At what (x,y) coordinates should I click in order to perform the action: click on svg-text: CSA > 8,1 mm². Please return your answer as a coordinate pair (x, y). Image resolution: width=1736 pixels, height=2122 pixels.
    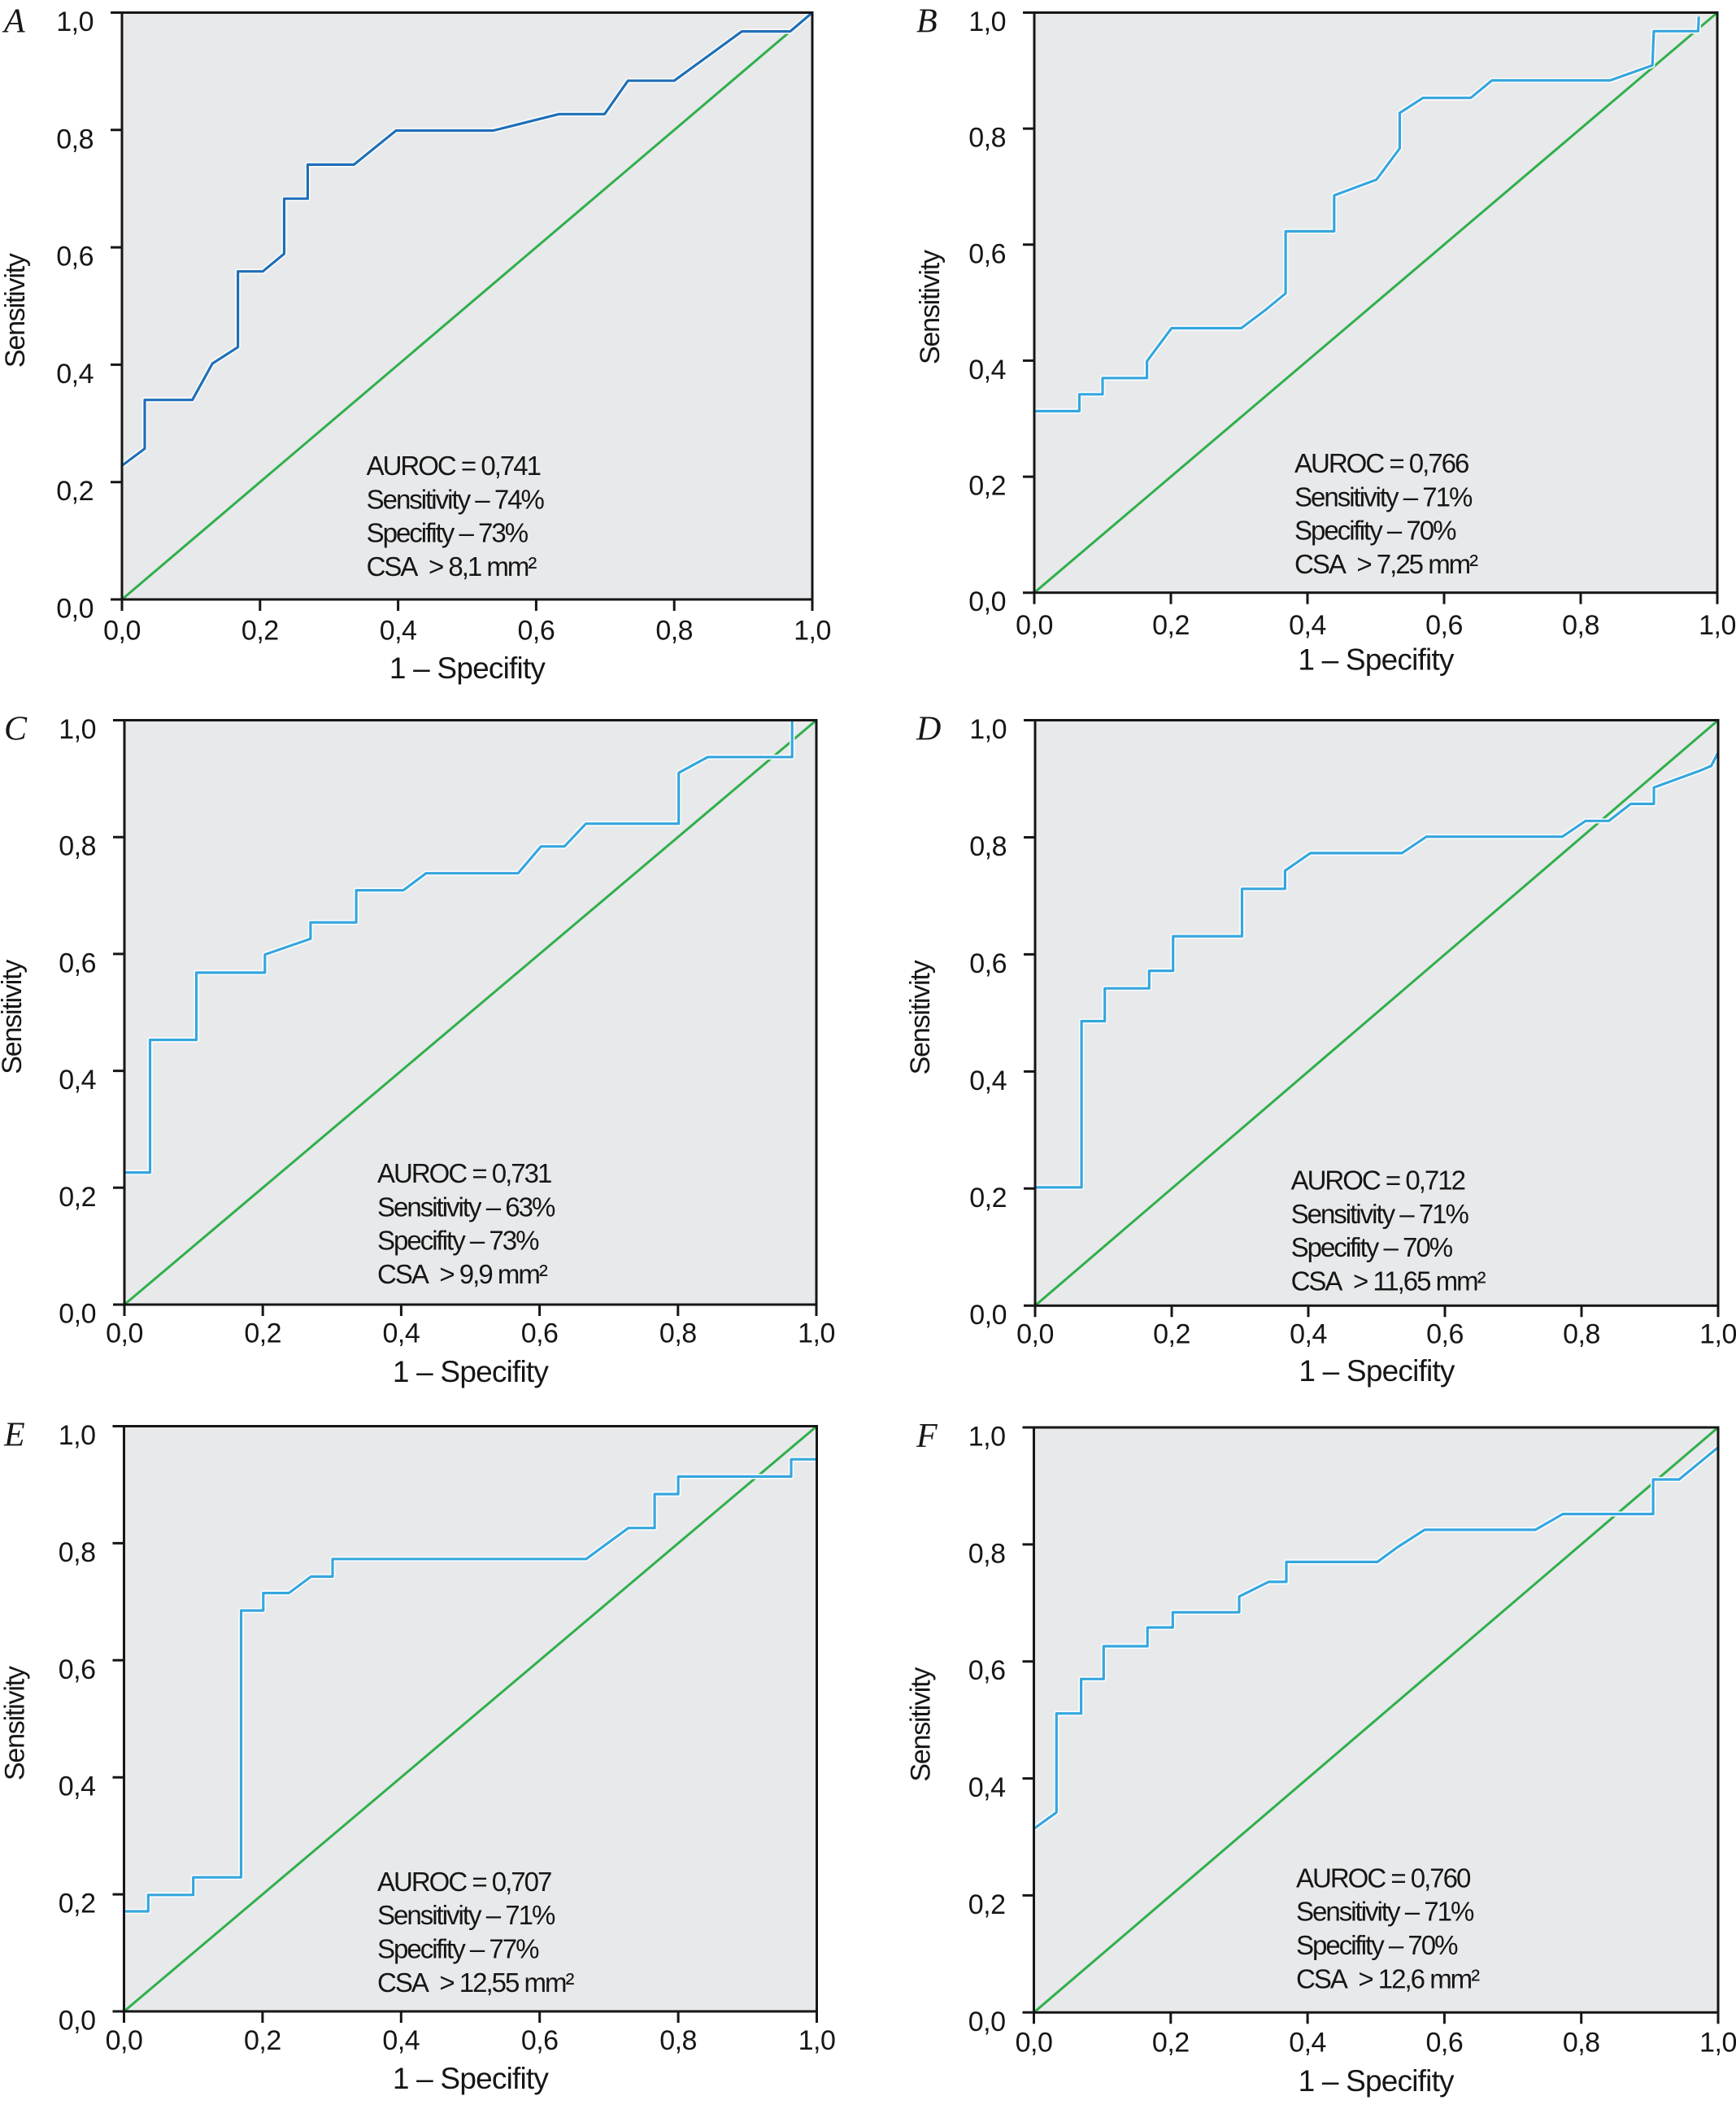
    Looking at the image, I should click on (452, 566).